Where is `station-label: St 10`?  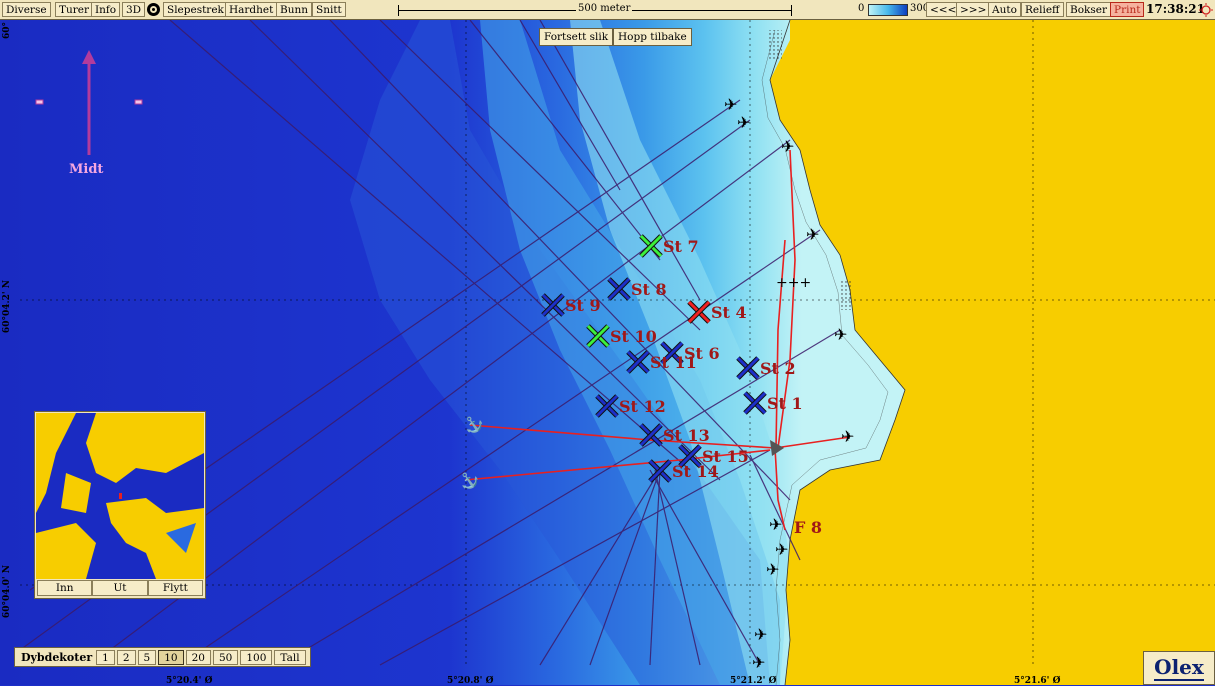
station-label: St 10 is located at coordinates (633, 336).